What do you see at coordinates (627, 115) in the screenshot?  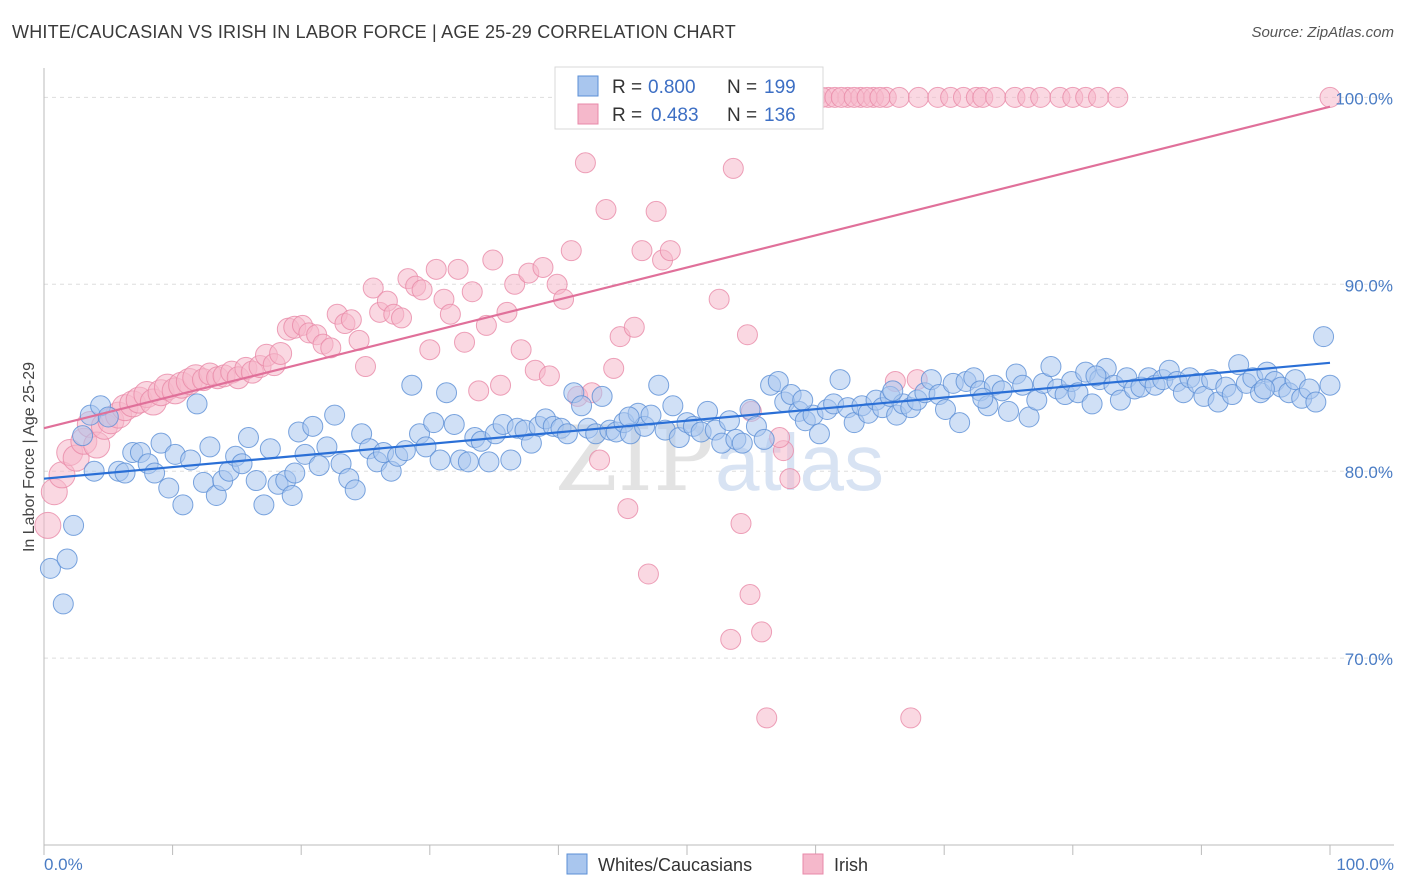 I see `legend-r-label-2: R =` at bounding box center [627, 115].